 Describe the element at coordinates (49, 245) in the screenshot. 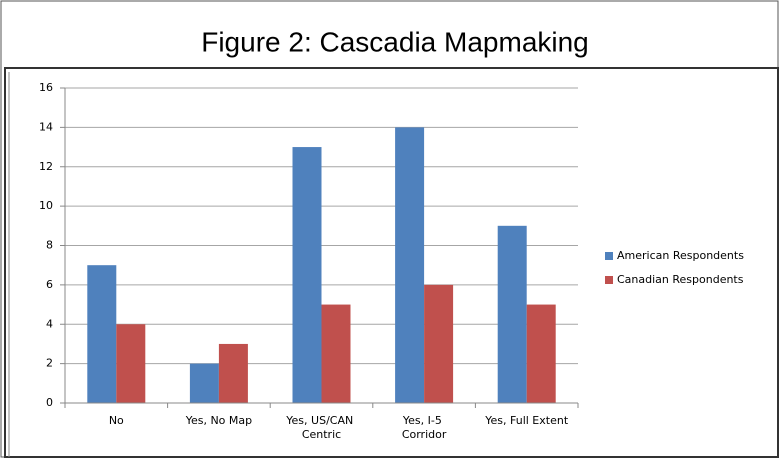

I see `y-tick-label: 8` at that location.